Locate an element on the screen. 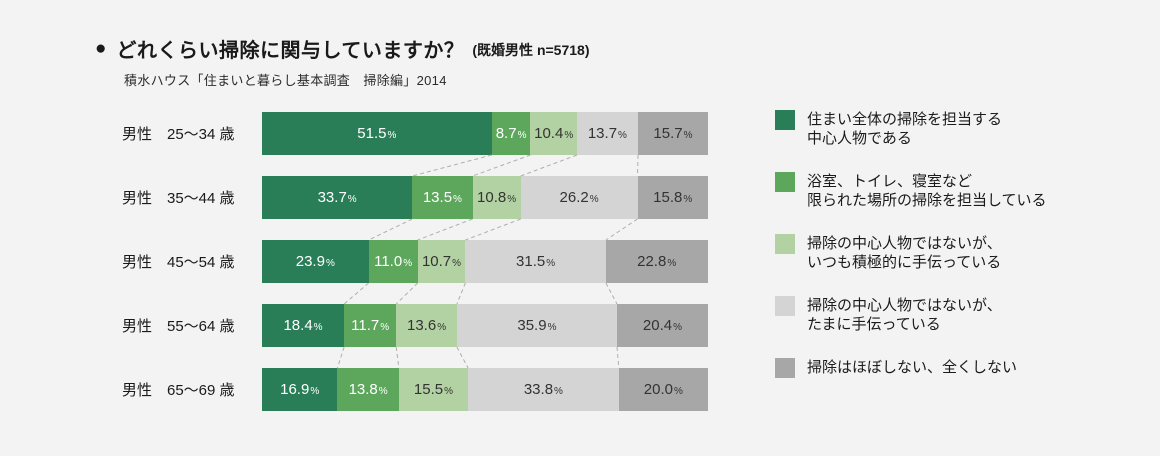  chart-row: 男性 25〜34 歳 51.5% 8.7% 10.4% 13.7% 15.7% is located at coordinates (415, 133).